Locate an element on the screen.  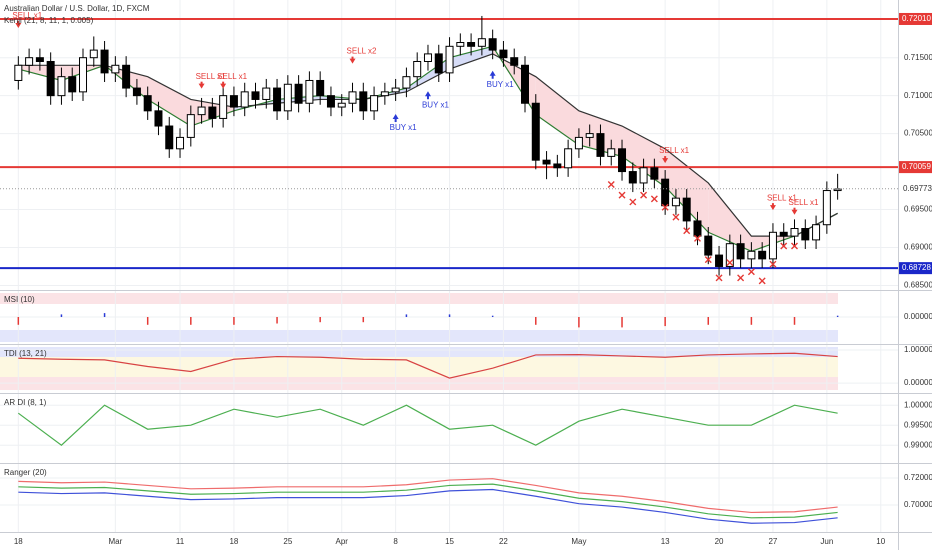
panel-title: MSI (10) is located at coordinates (19, 299).